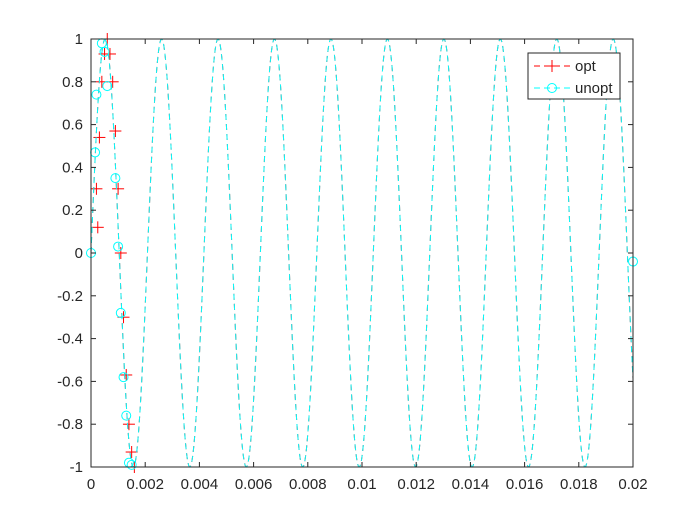  I want to click on y-tick-label: 0.6, so click(72, 125).